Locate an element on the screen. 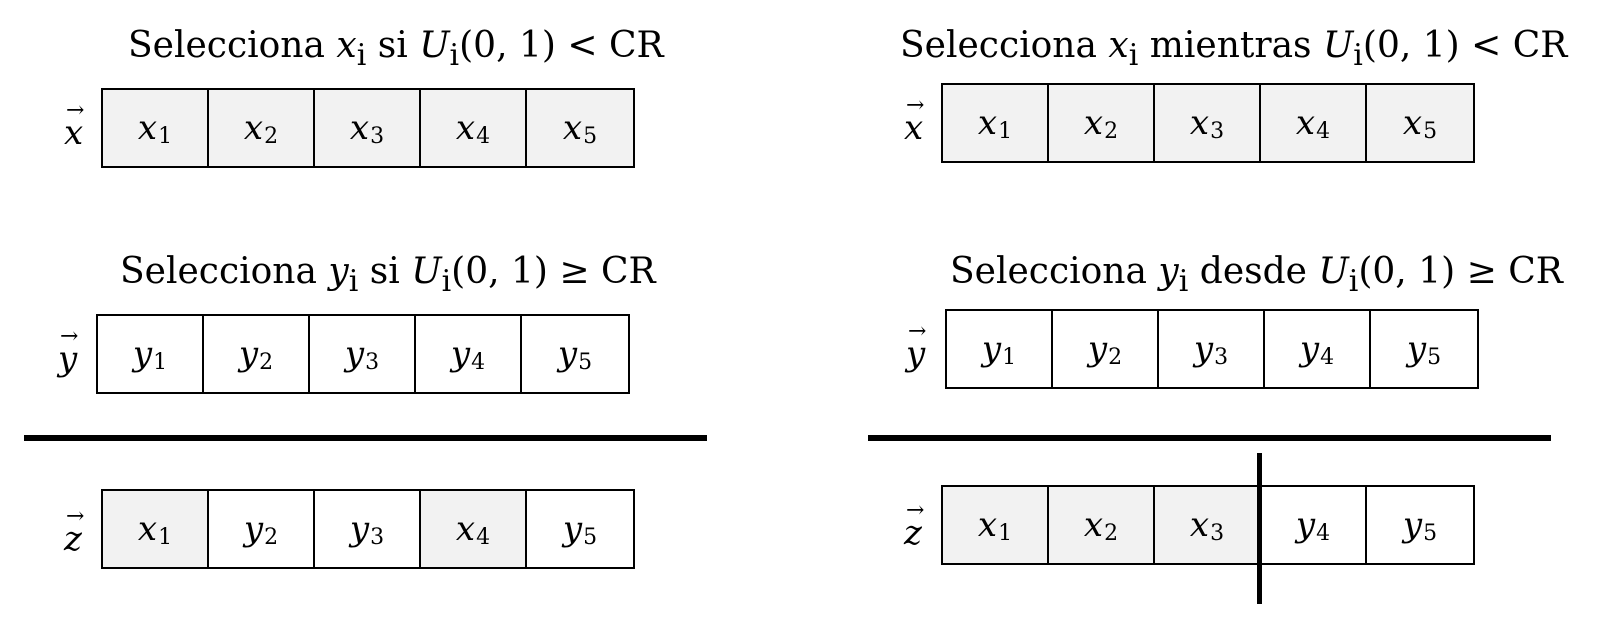 The width and height of the screenshot is (1606, 634). left-title-y: Selecciona yi si Ui(0, 1) ≥ CR is located at coordinates (388, 275).